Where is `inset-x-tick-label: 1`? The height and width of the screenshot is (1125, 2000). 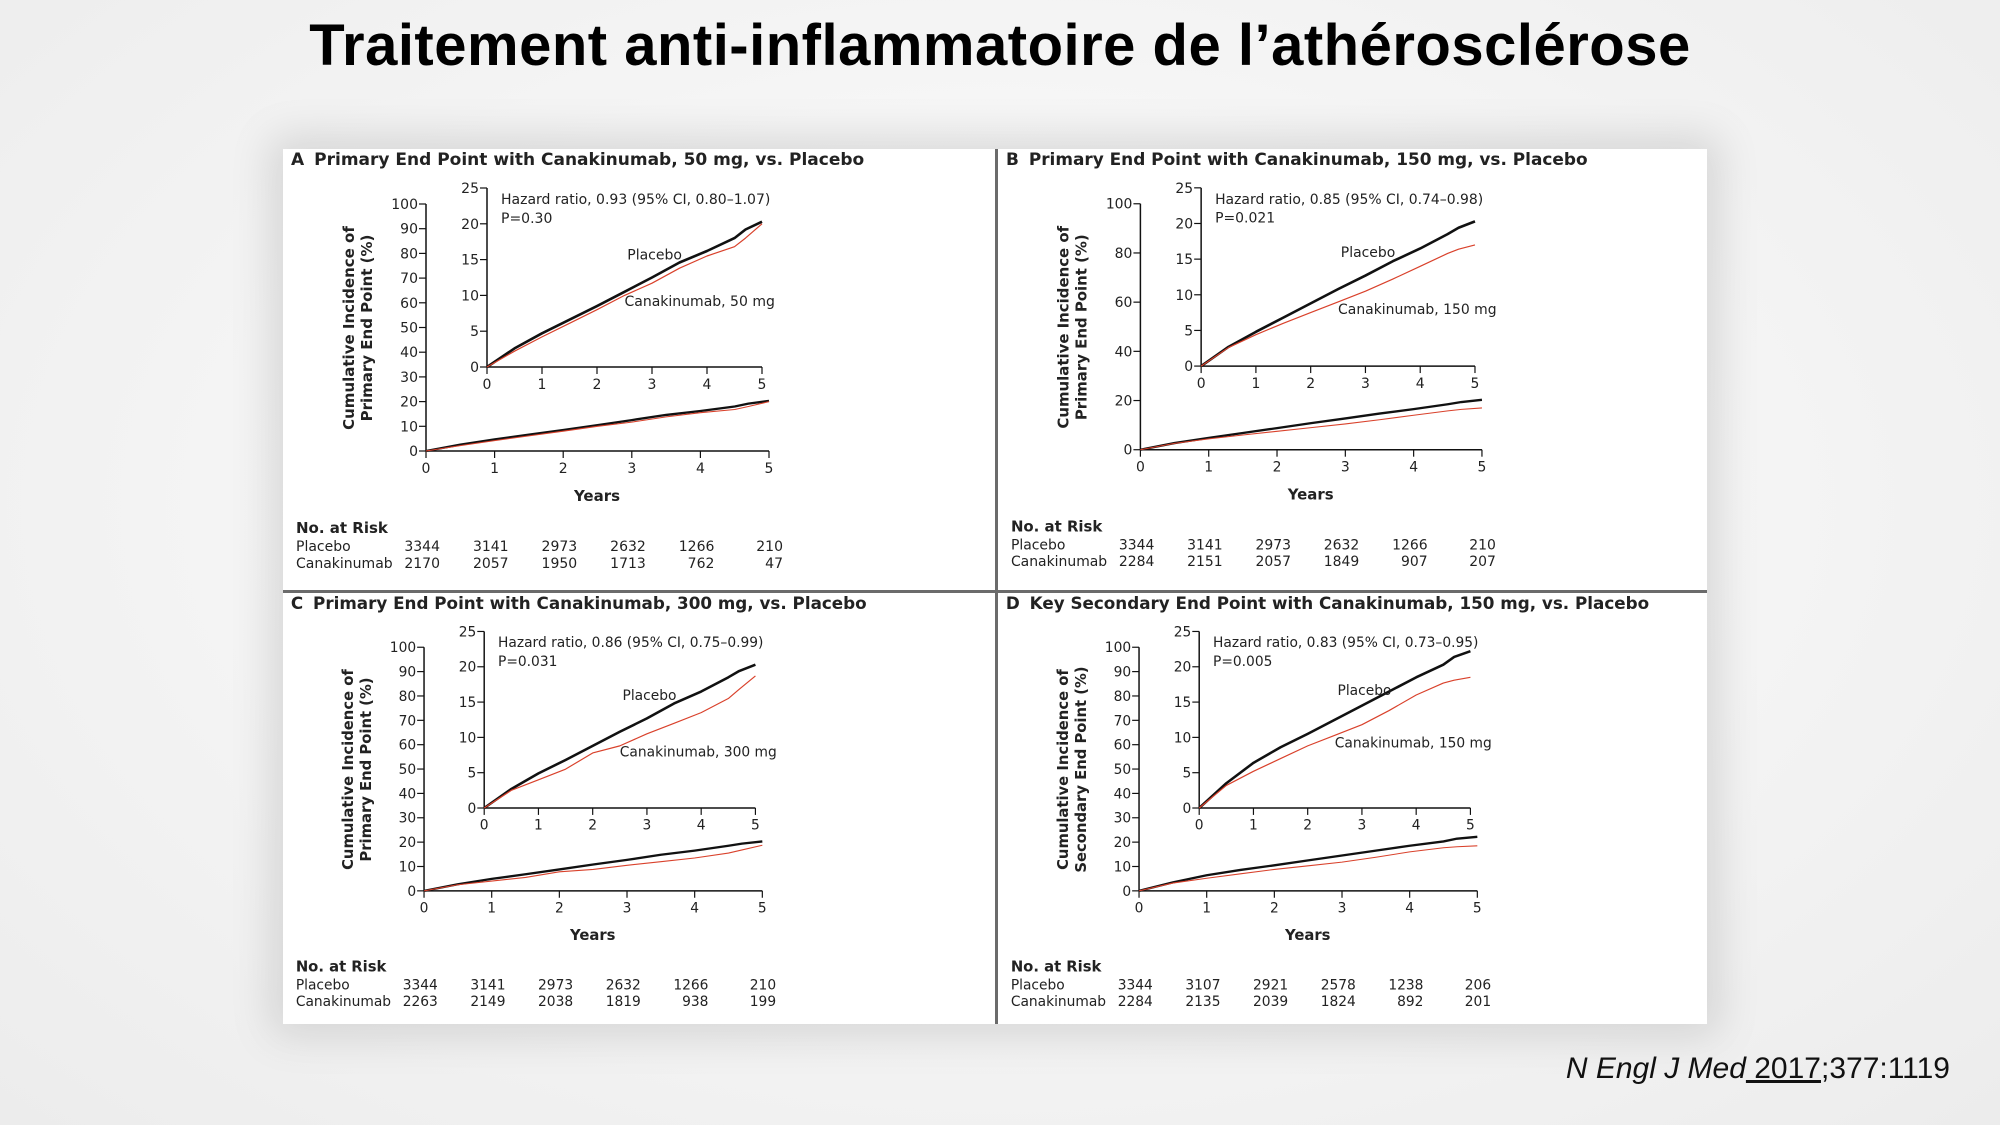
inset-x-tick-label: 1 is located at coordinates (1253, 826).